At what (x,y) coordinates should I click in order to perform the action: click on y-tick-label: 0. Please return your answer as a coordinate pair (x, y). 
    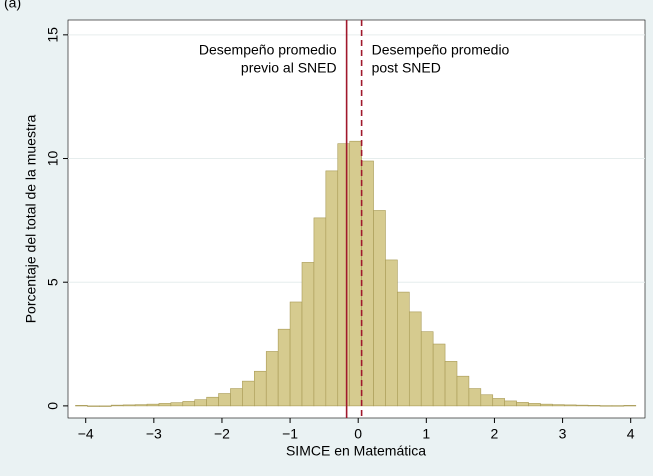
    Looking at the image, I should click on (53, 406).